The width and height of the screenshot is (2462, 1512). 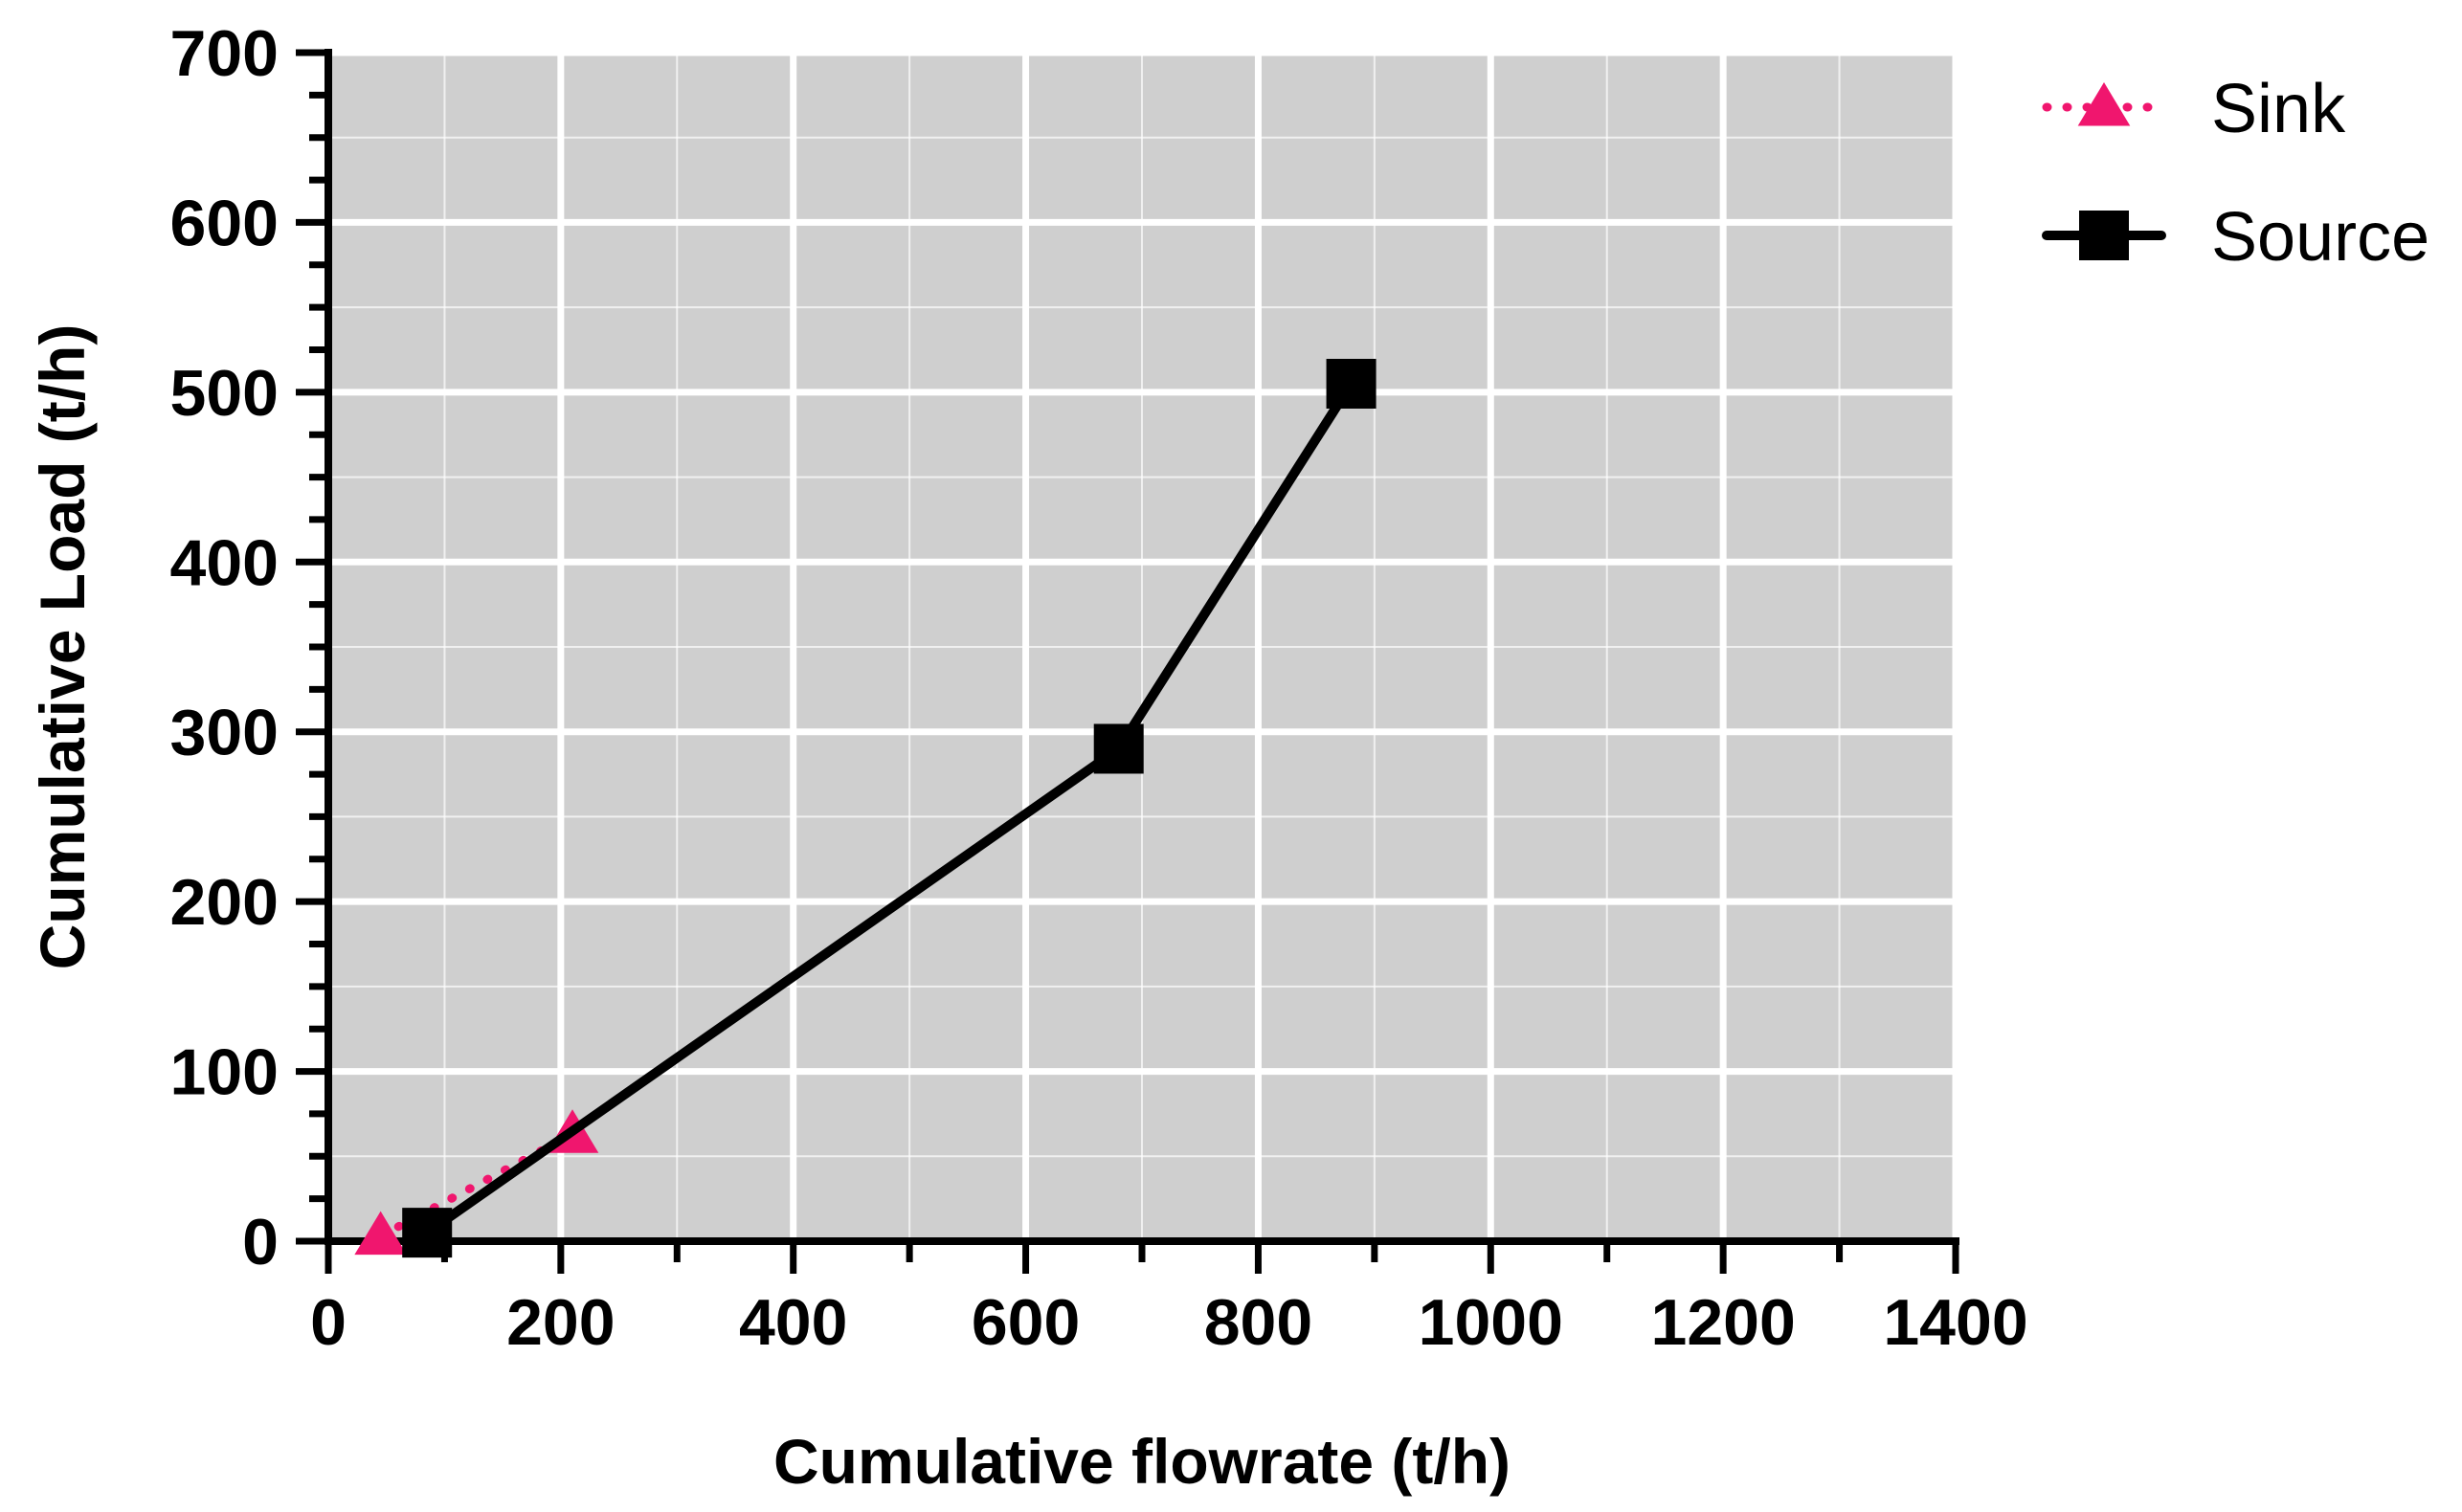 I want to click on x-tick-label: 1000, so click(x=1491, y=1322).